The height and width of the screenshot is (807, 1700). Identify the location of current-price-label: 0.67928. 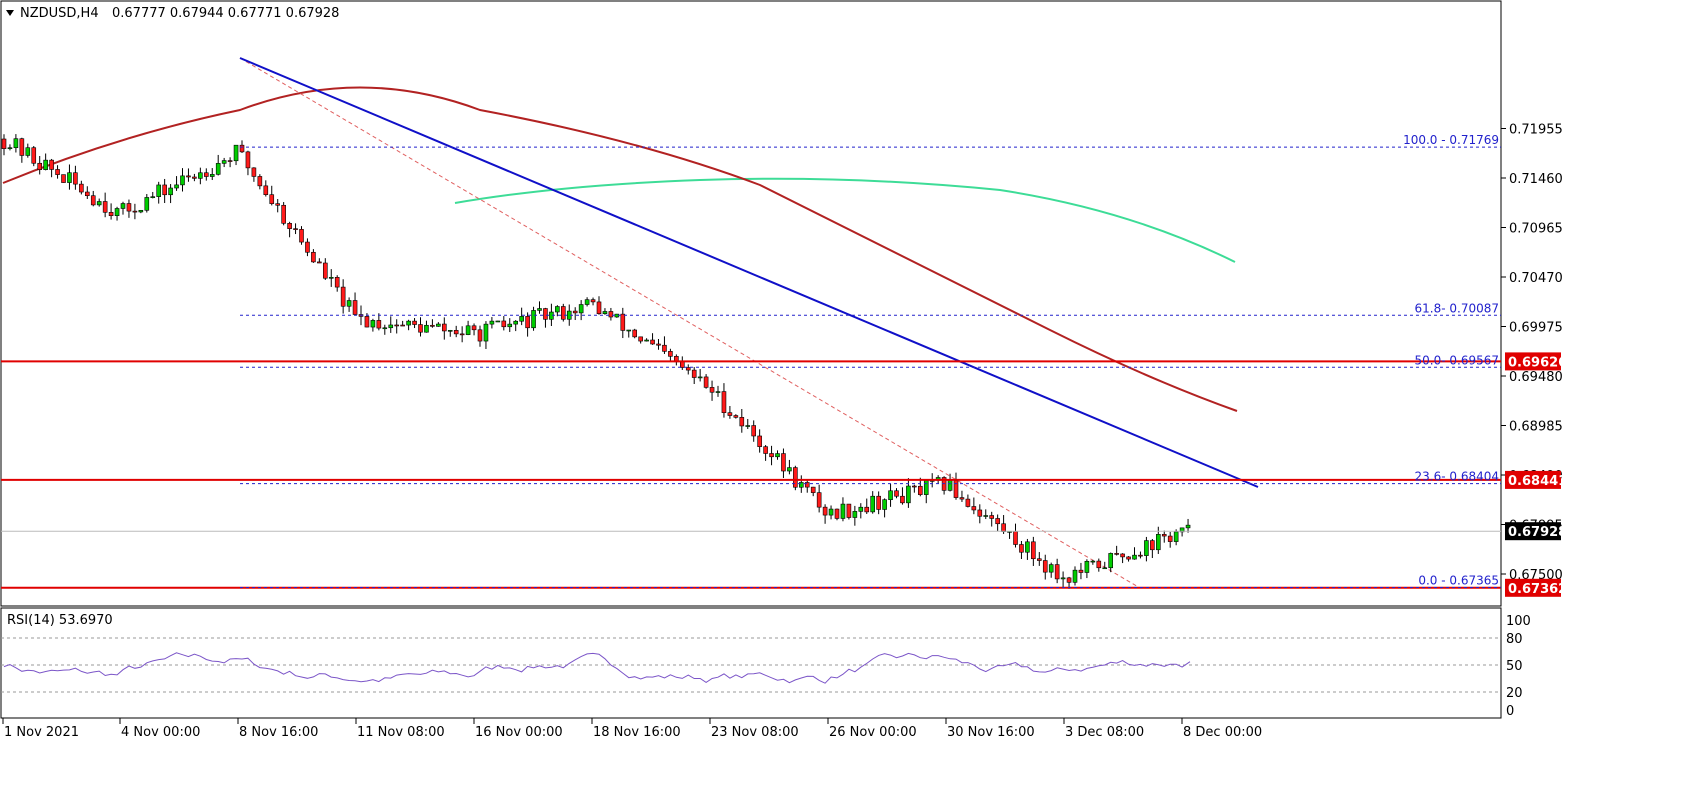
(1537, 532).